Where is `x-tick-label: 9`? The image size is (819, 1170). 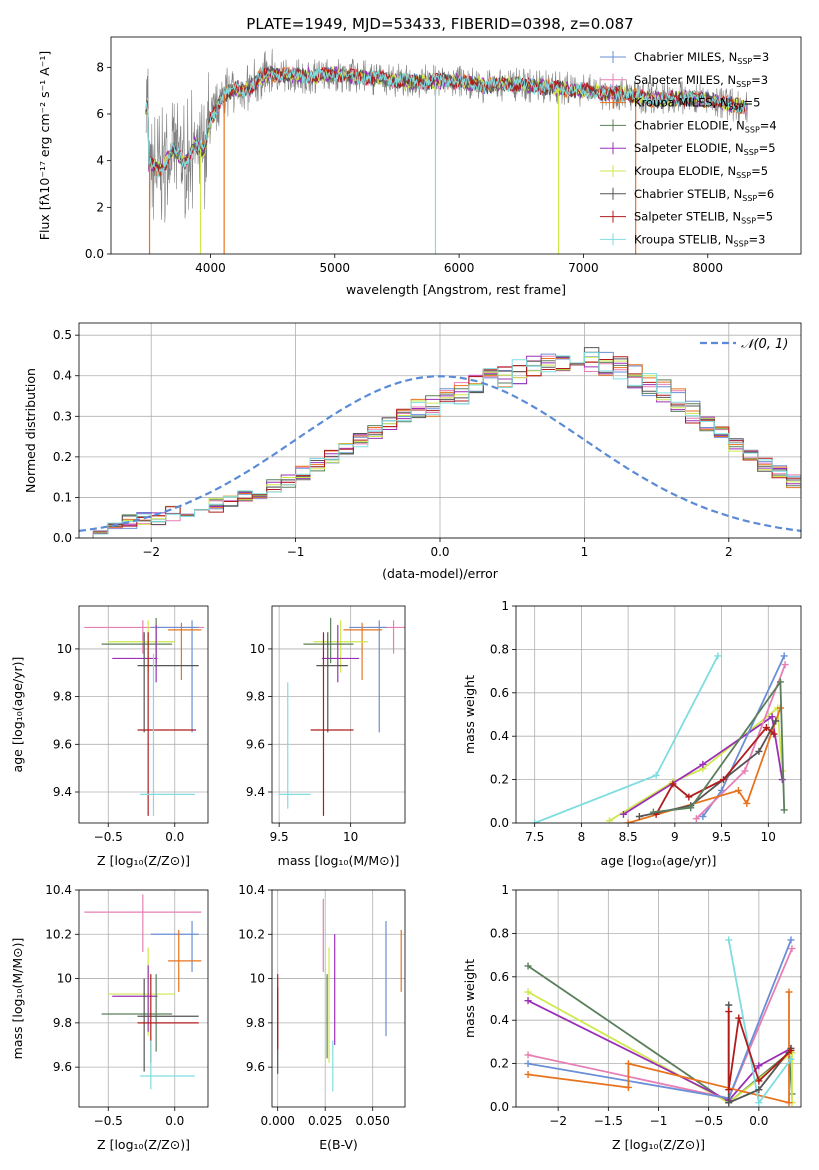
x-tick-label: 9 is located at coordinates (675, 837).